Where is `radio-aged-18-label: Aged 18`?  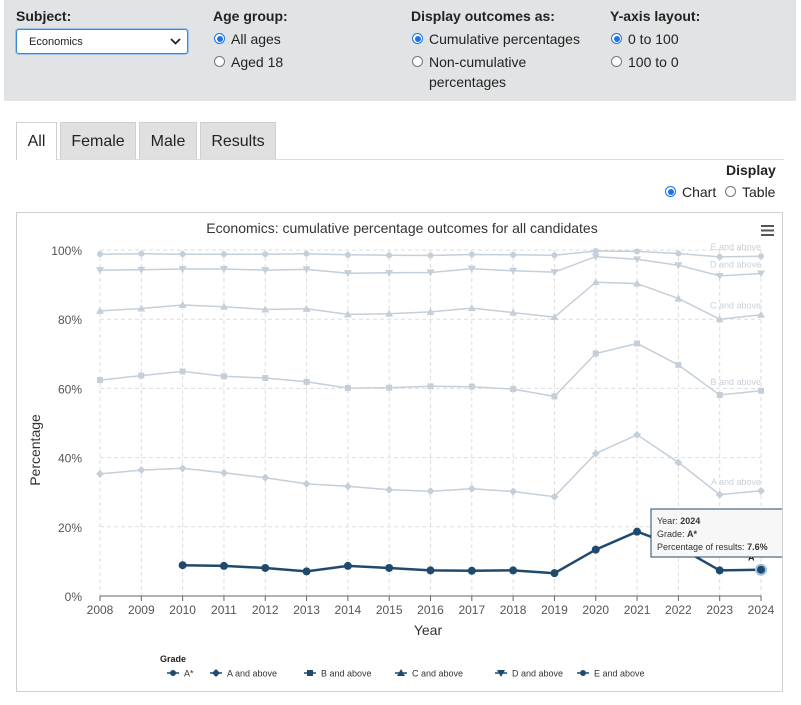
radio-aged-18-label: Aged 18 is located at coordinates (257, 62).